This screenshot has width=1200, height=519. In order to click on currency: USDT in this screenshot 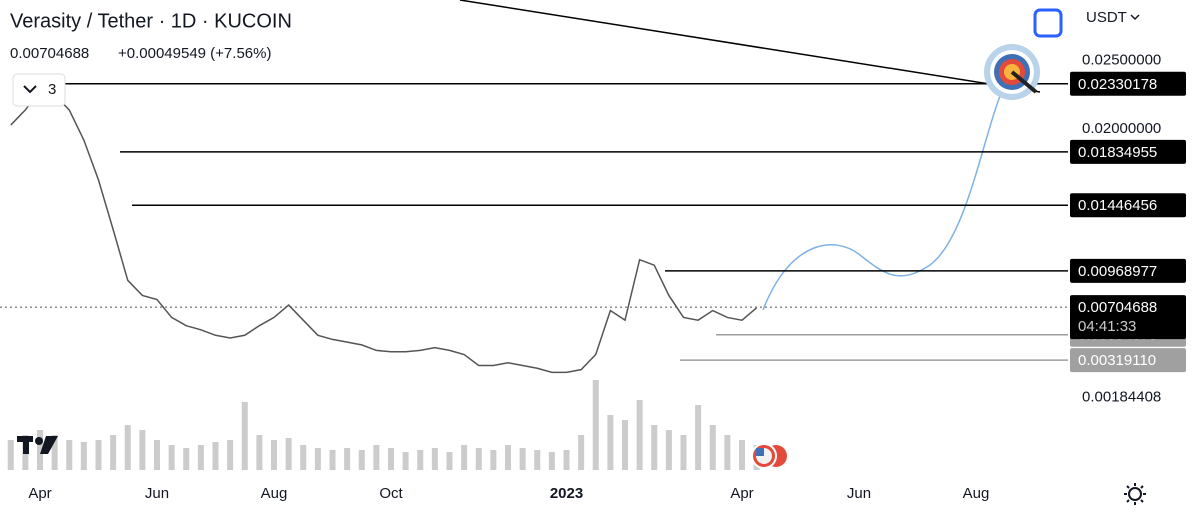, I will do `click(1106, 17)`.